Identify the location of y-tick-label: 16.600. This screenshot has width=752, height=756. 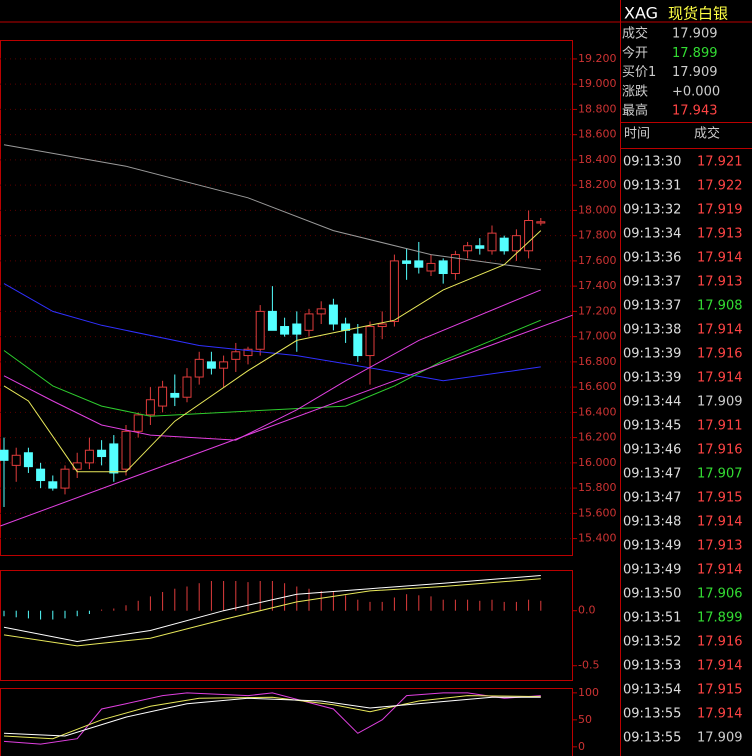
(597, 386).